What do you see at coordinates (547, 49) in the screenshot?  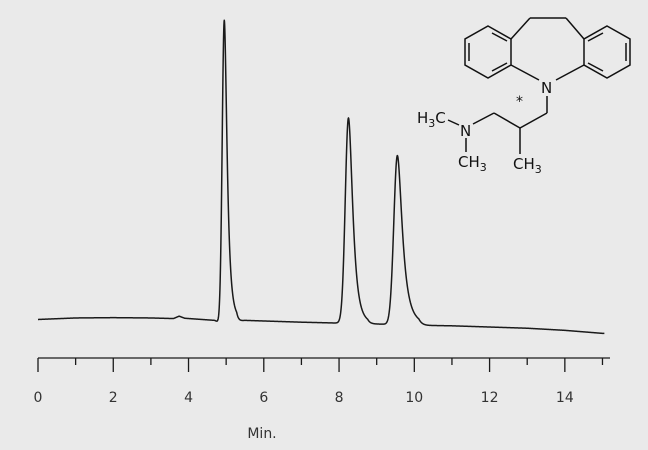 I see `azepine-ring-bonds` at bounding box center [547, 49].